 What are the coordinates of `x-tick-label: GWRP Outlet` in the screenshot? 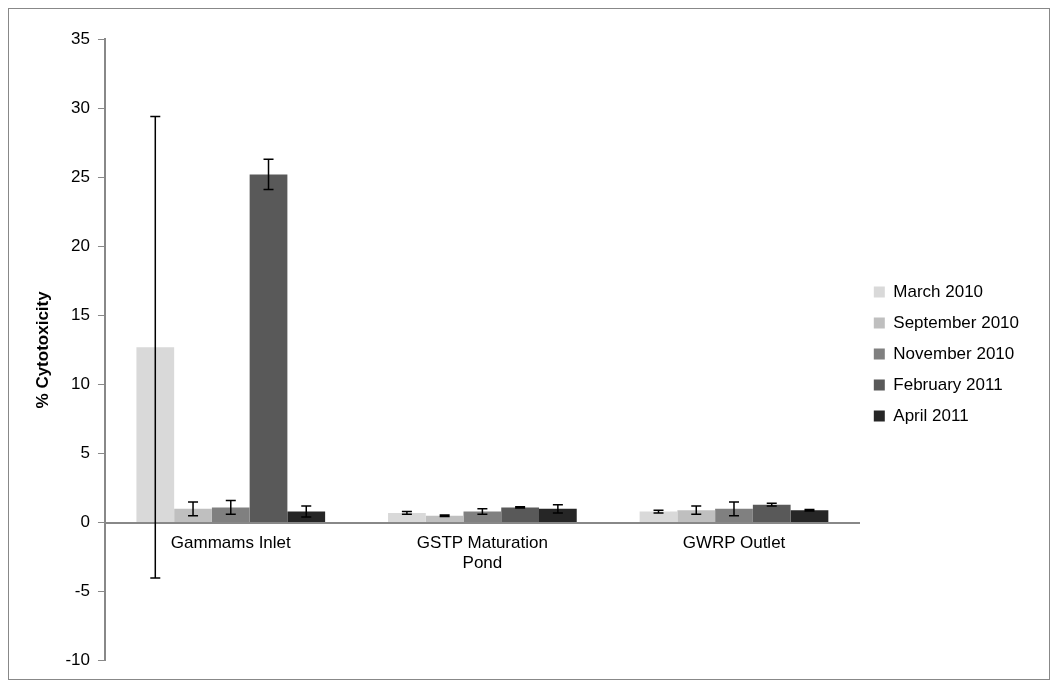 It's located at (734, 542).